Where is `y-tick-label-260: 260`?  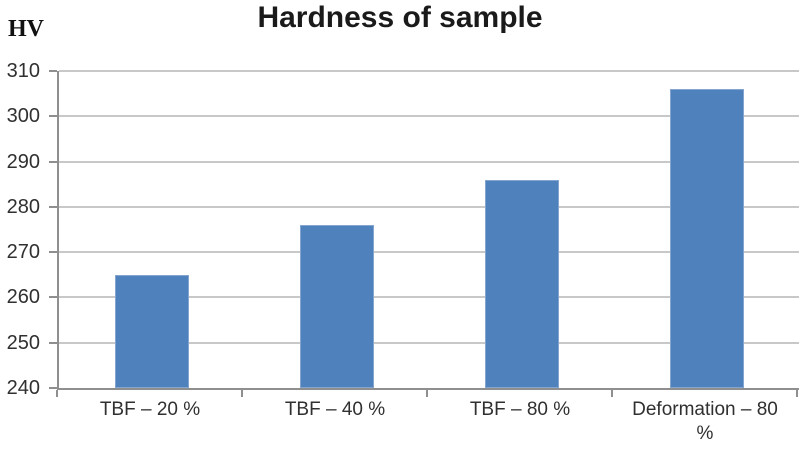
y-tick-label-260: 260 is located at coordinates (23, 297).